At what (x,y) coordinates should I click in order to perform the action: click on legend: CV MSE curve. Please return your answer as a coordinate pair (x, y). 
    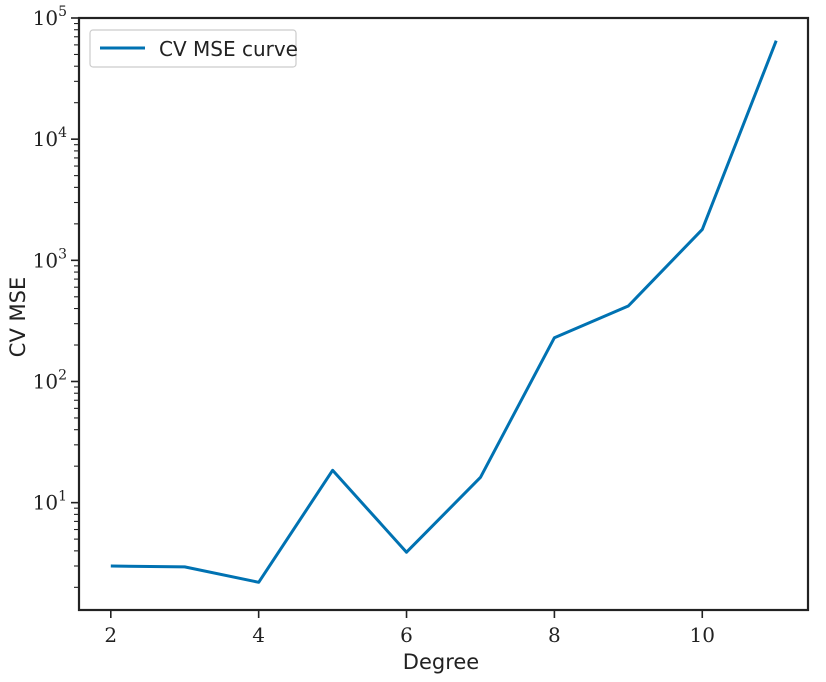
    Looking at the image, I should click on (193, 48).